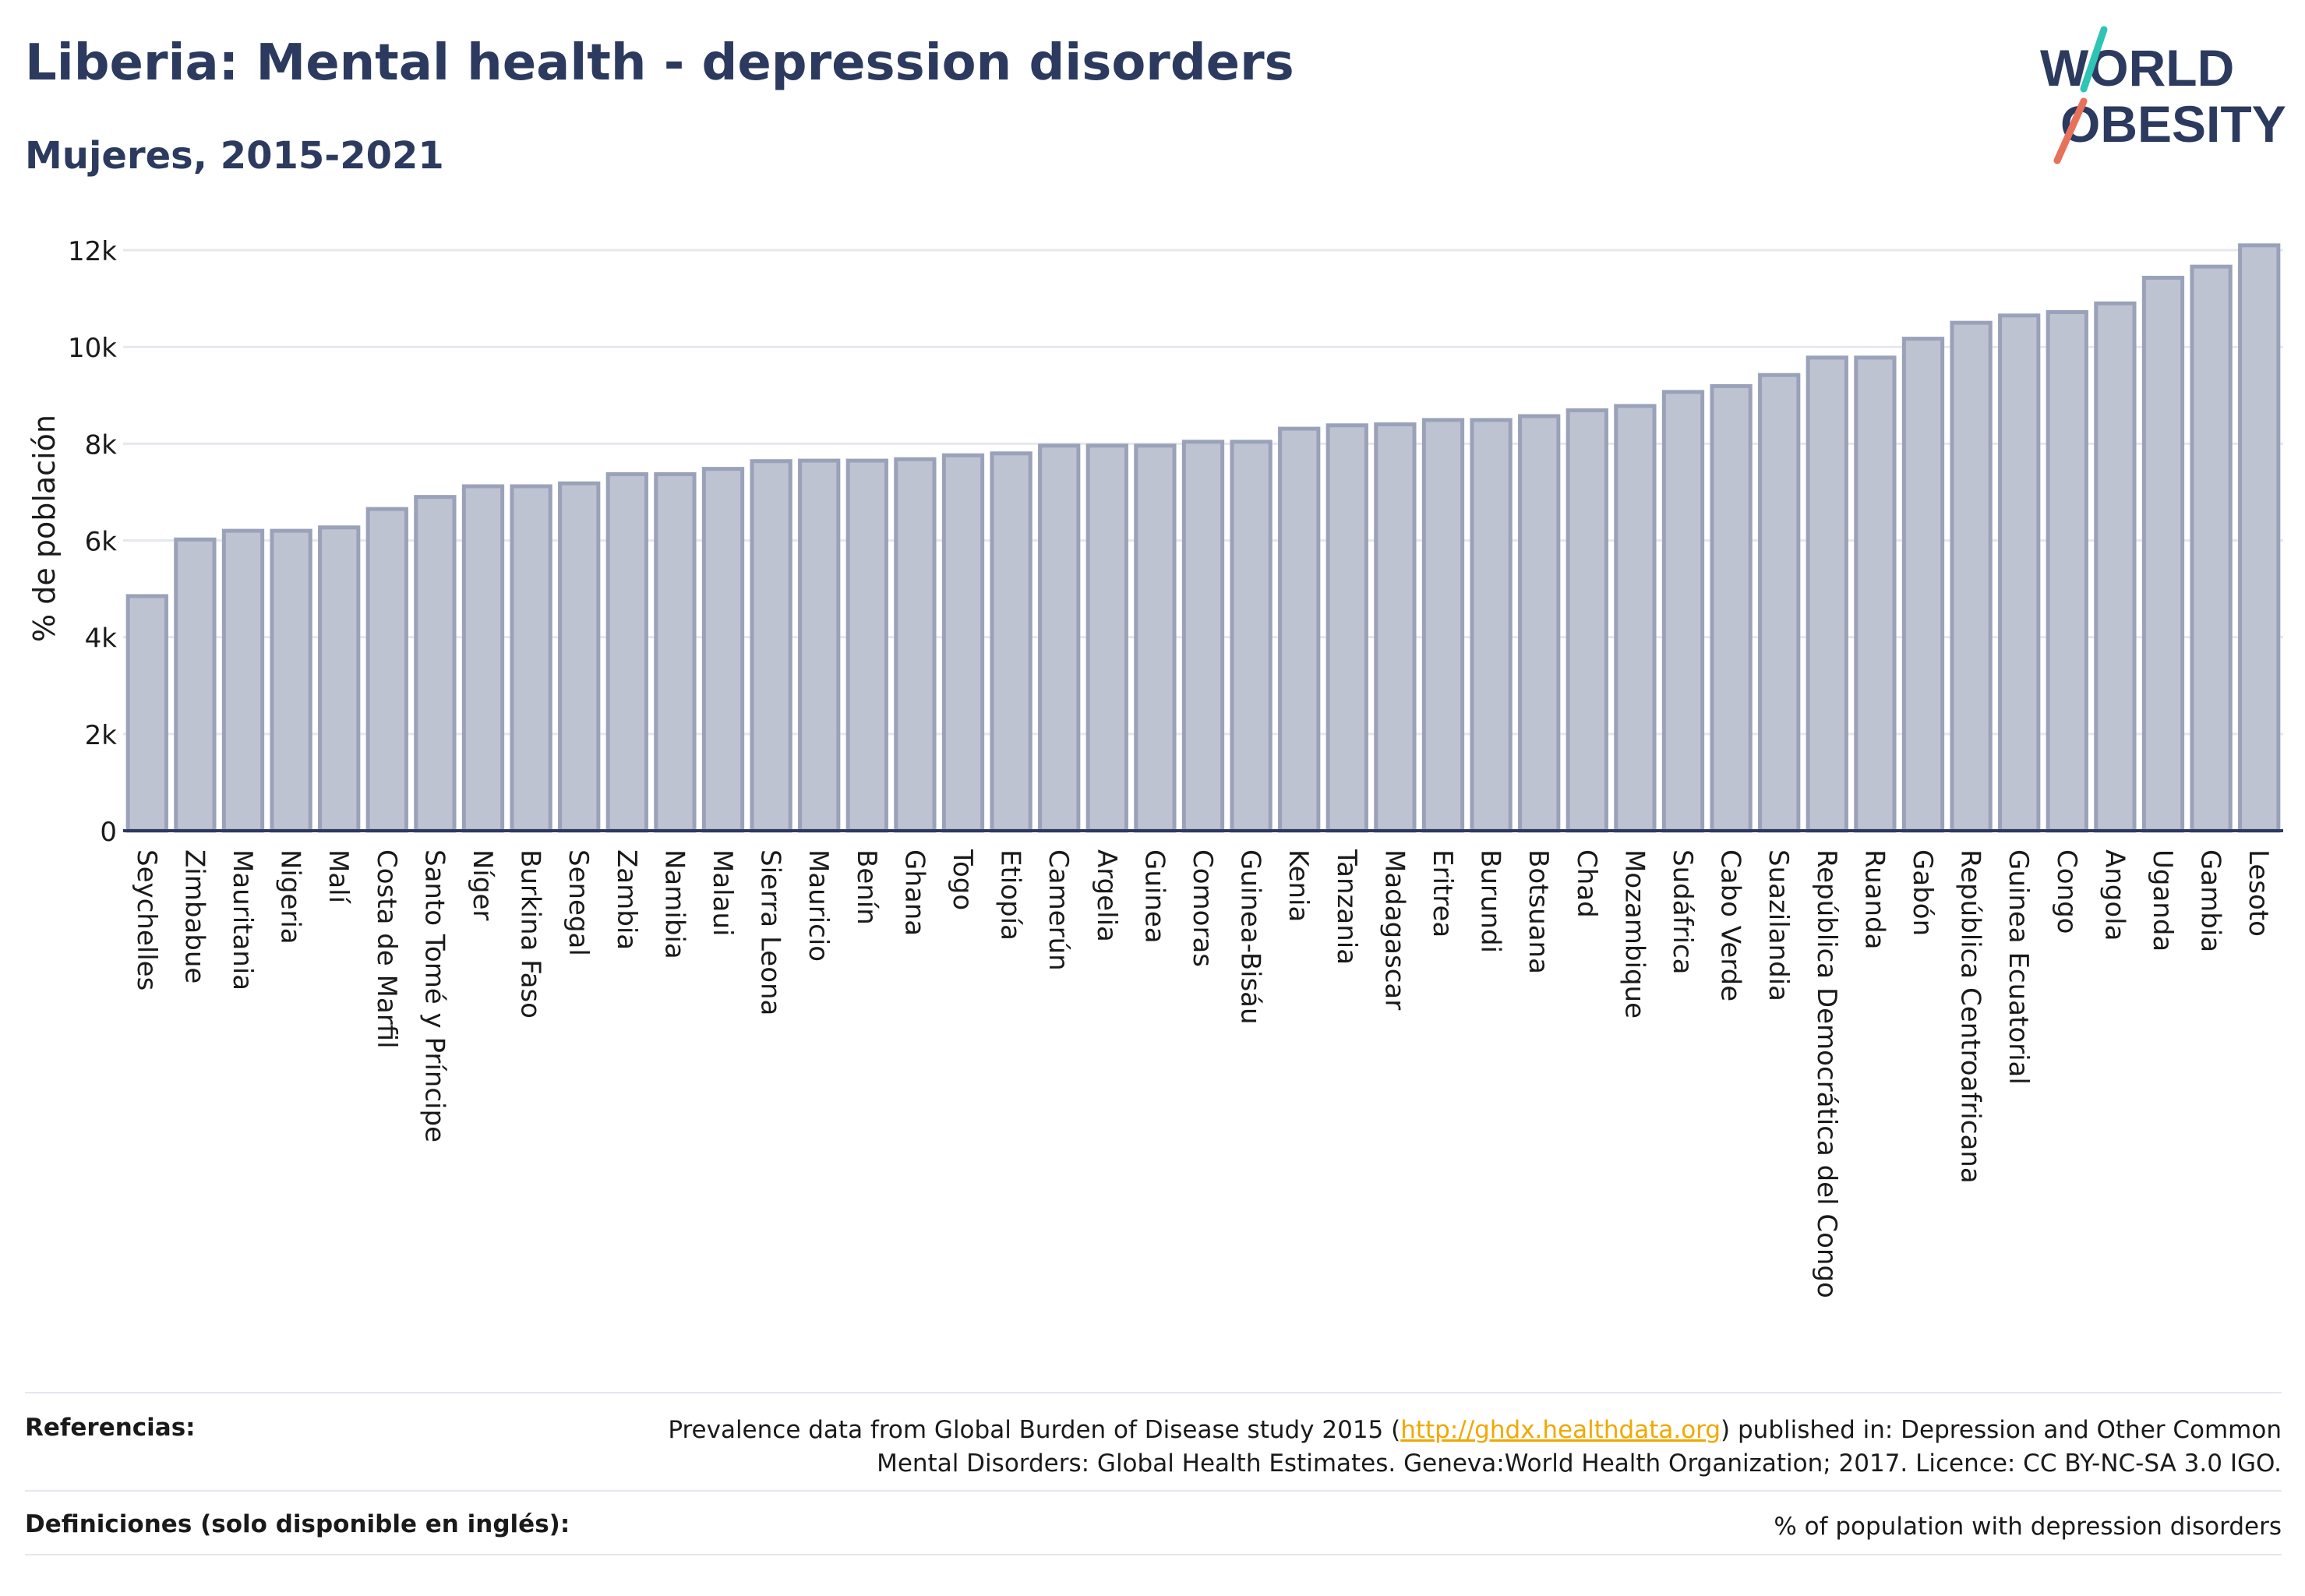  What do you see at coordinates (1730, 925) in the screenshot?
I see `x-tick-label: Cabo Verde` at bounding box center [1730, 925].